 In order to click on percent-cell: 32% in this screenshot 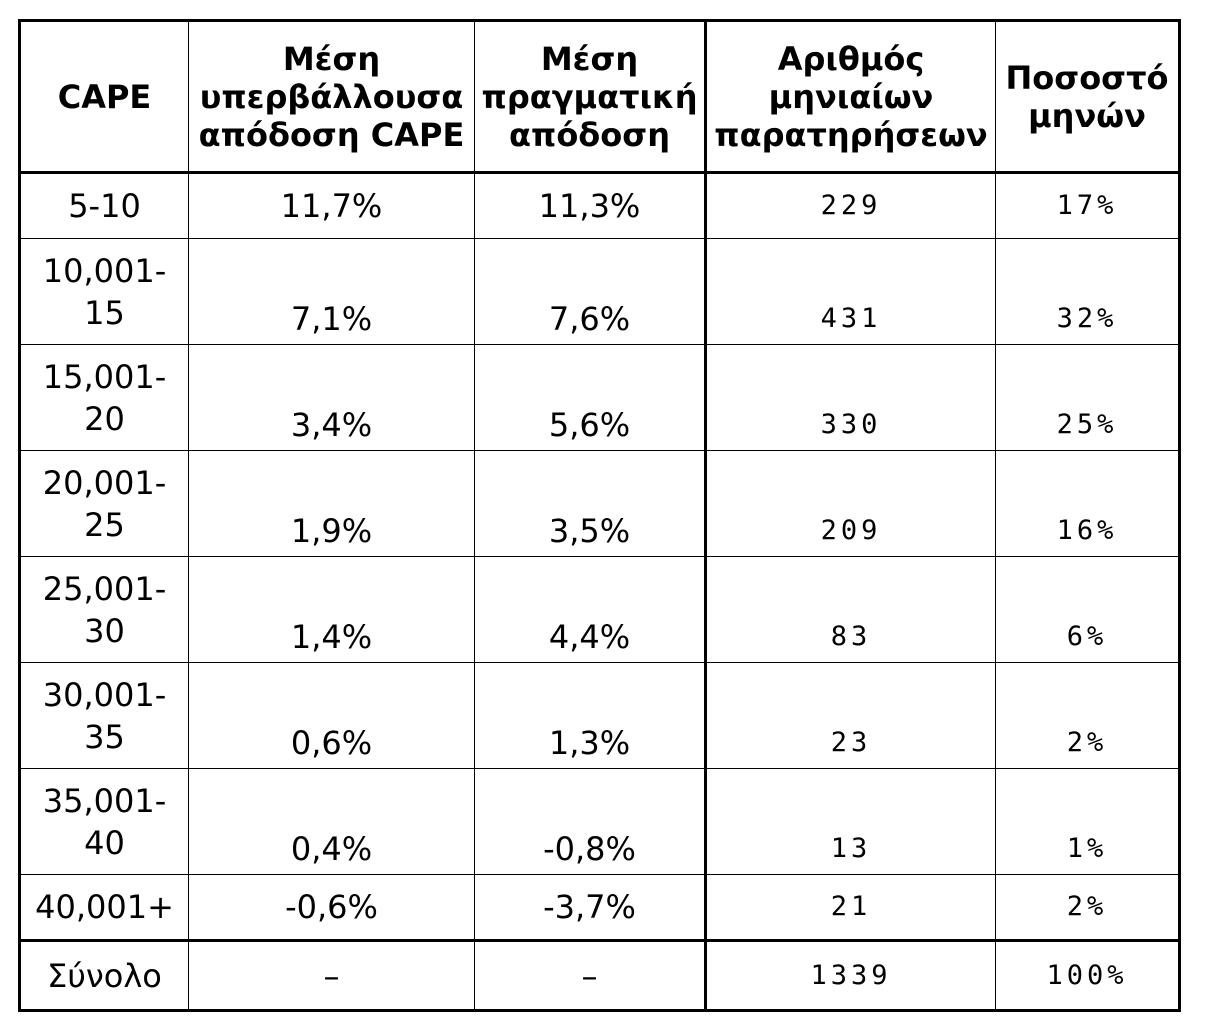, I will do `click(1087, 291)`.